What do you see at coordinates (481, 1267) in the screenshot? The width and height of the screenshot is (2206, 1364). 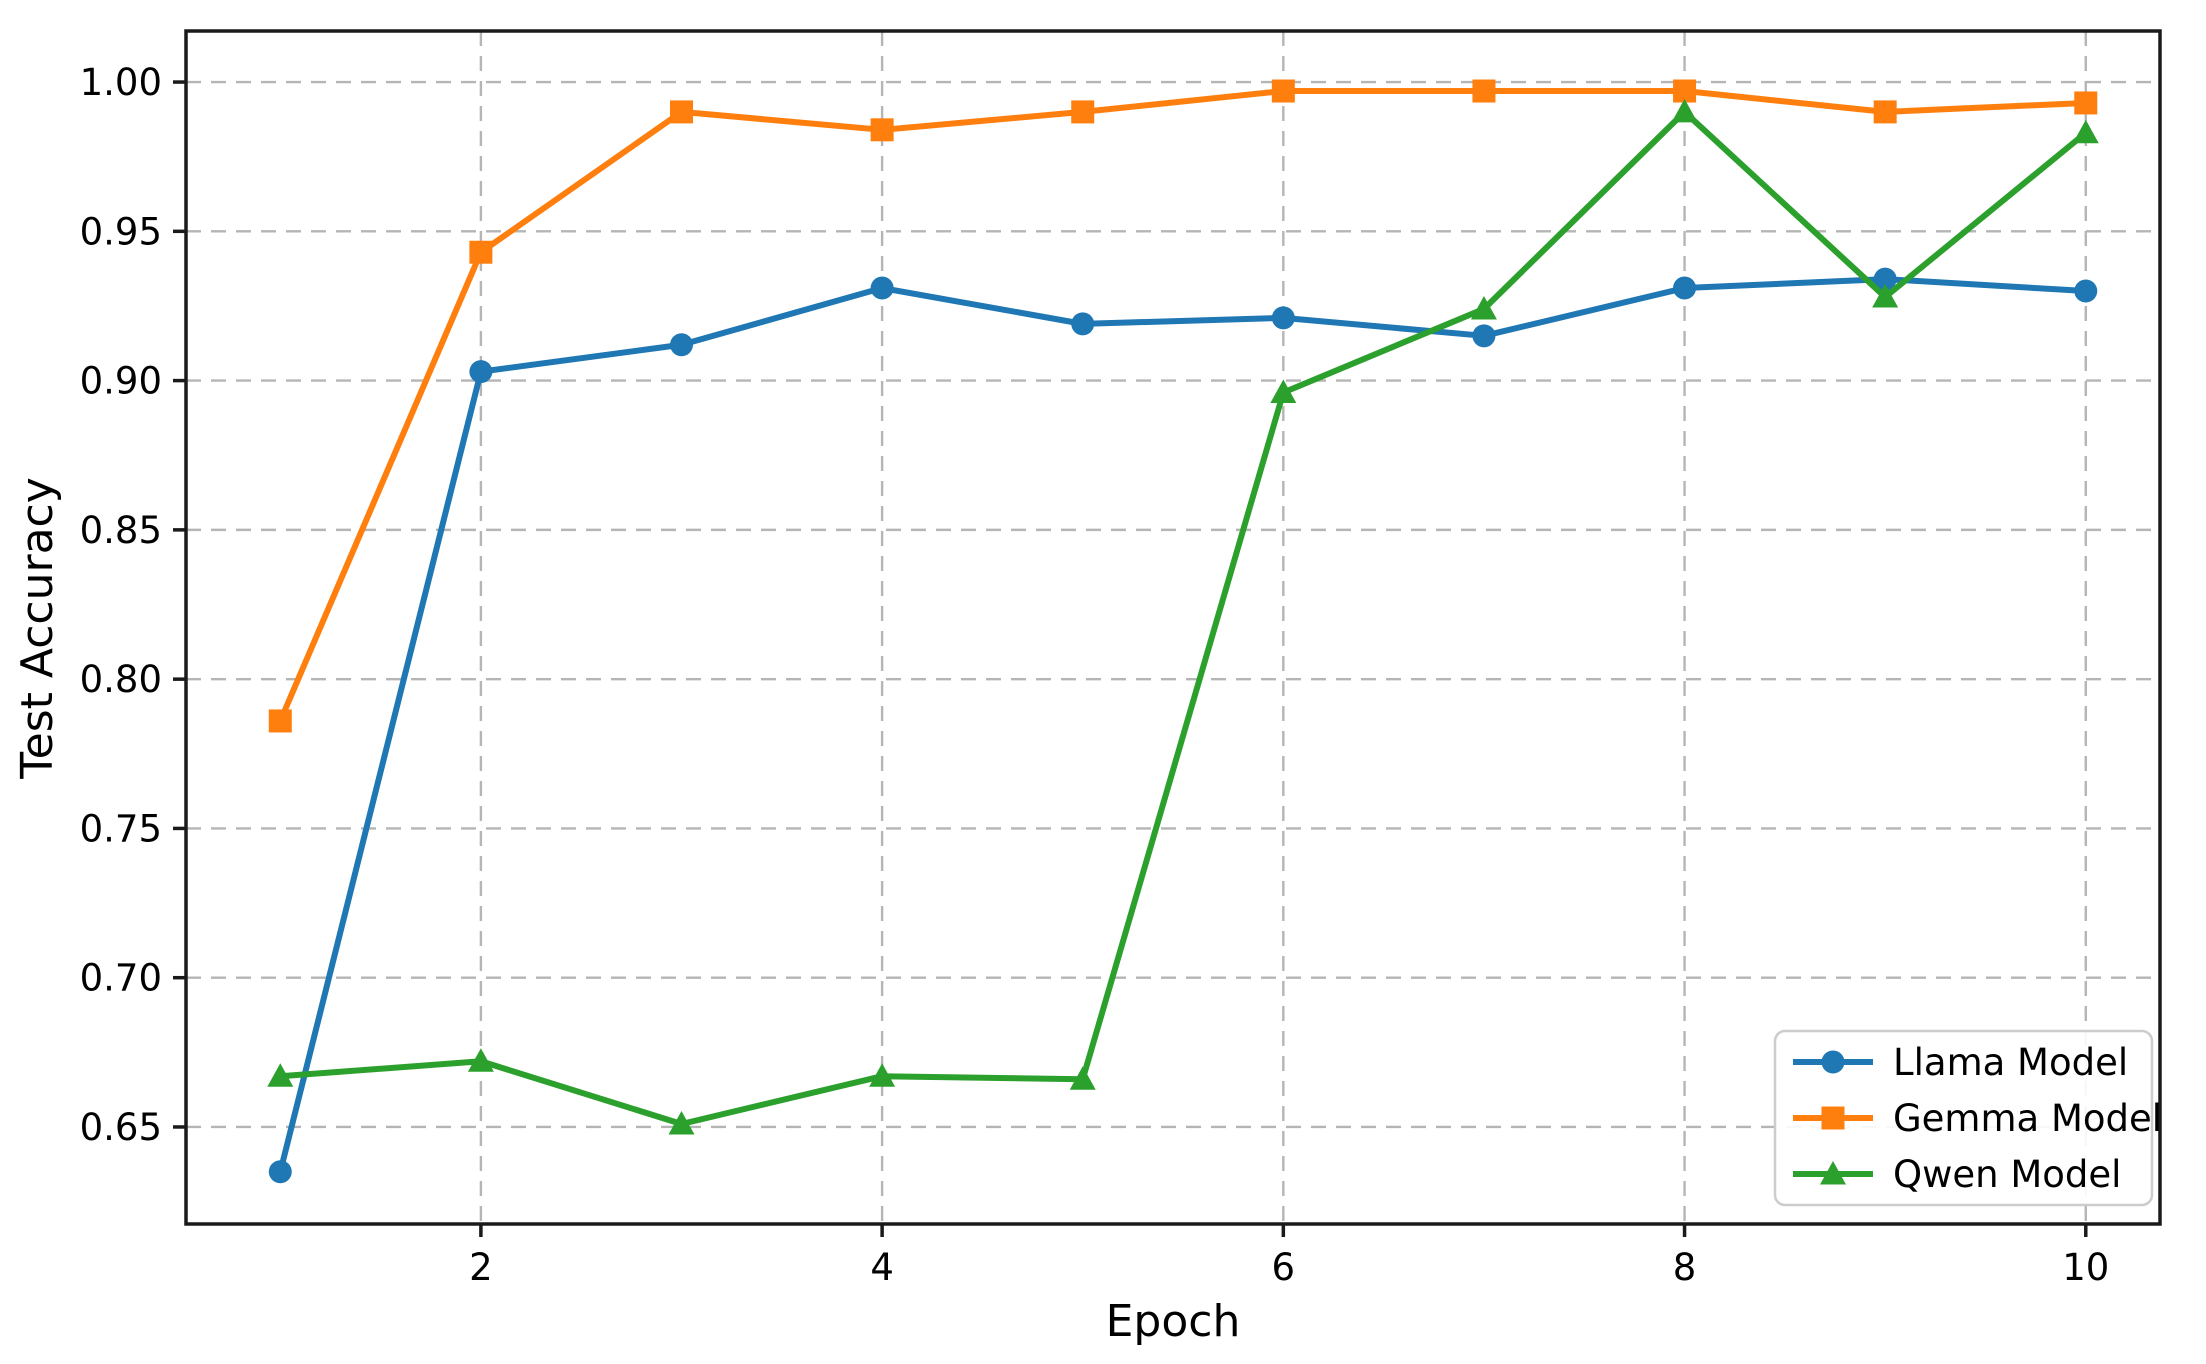 I see `x-tick-label: 2` at bounding box center [481, 1267].